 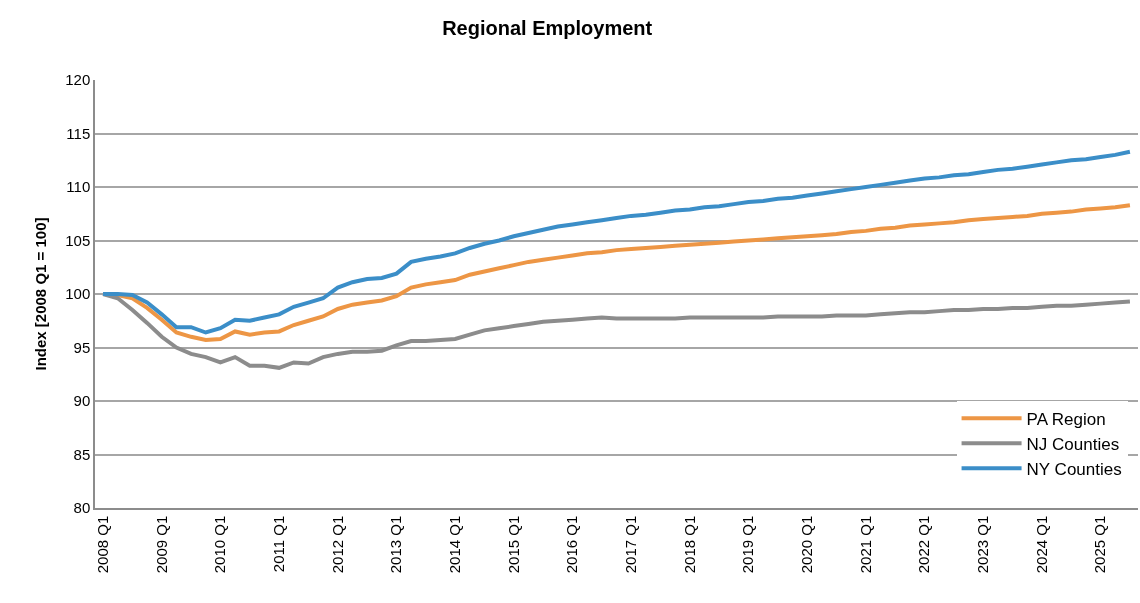 What do you see at coordinates (631, 544) in the screenshot?
I see `x-tick-label: 2017 Q1` at bounding box center [631, 544].